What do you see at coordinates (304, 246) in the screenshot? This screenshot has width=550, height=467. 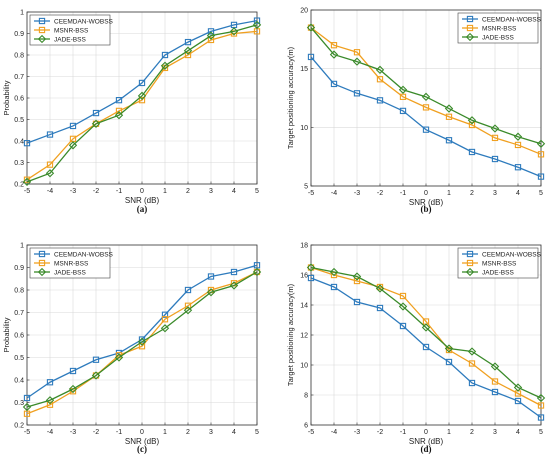 I see `y-tick-label: 18` at bounding box center [304, 246].